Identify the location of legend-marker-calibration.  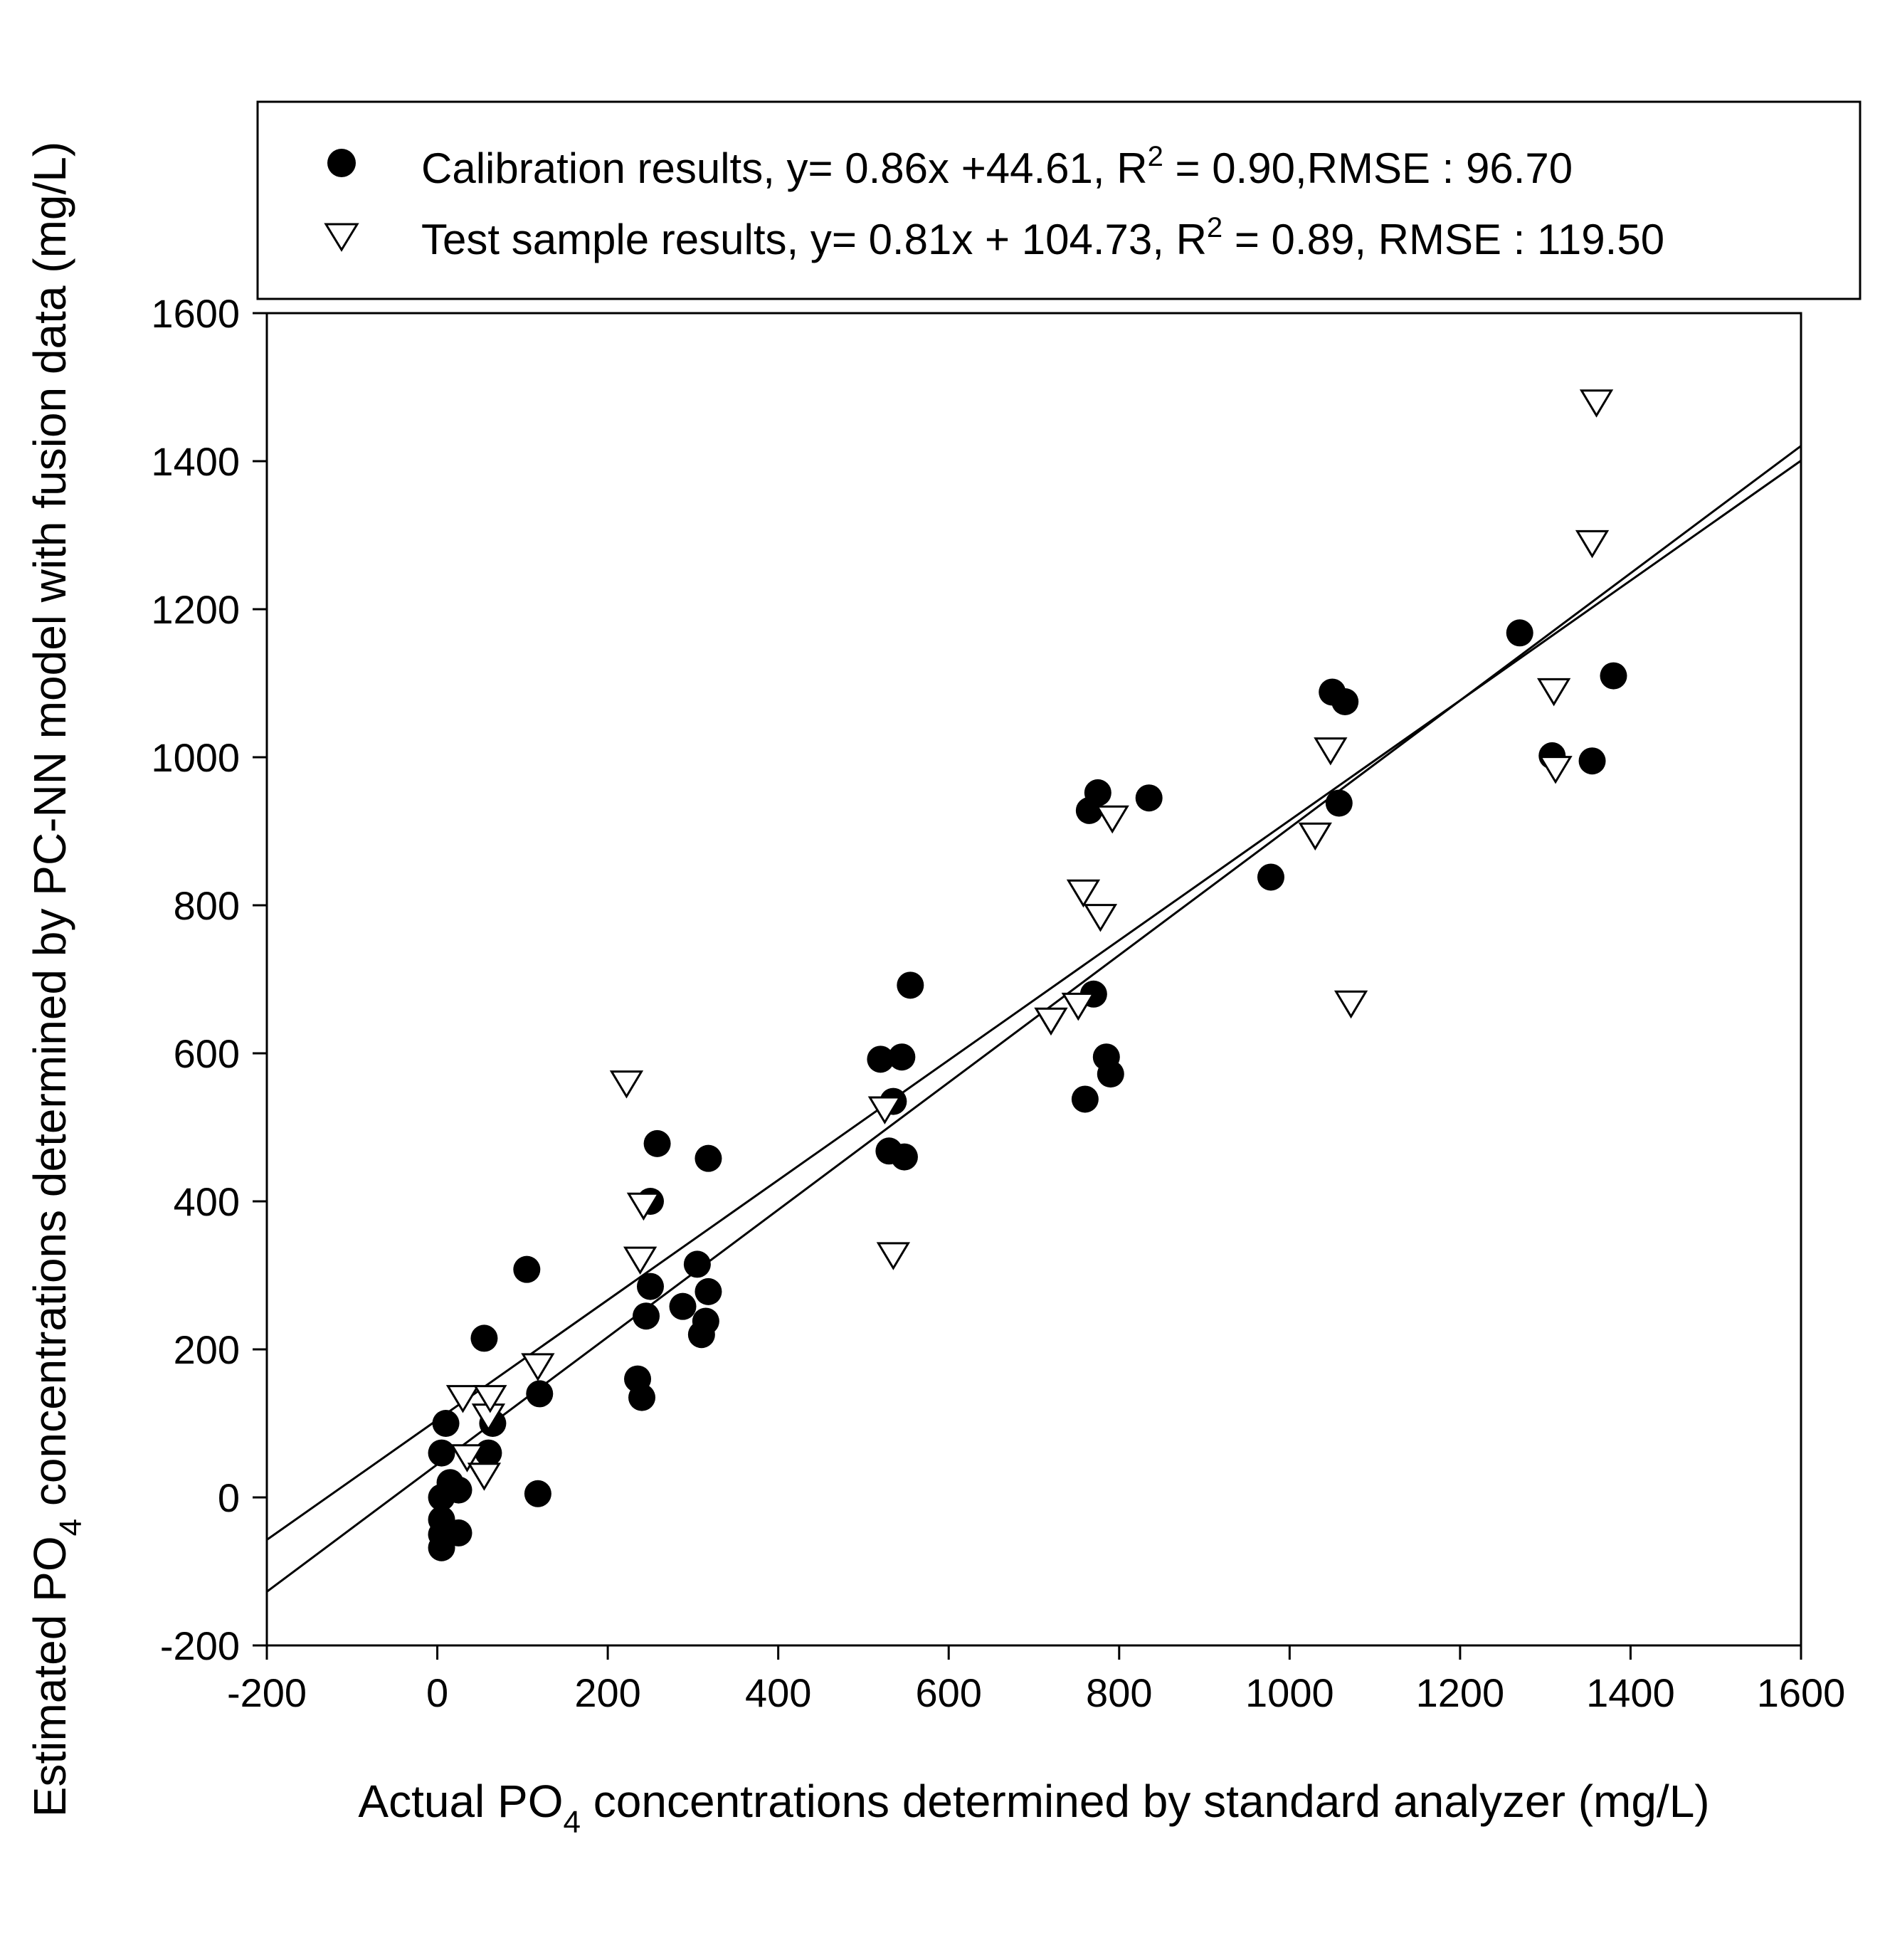
(341, 163).